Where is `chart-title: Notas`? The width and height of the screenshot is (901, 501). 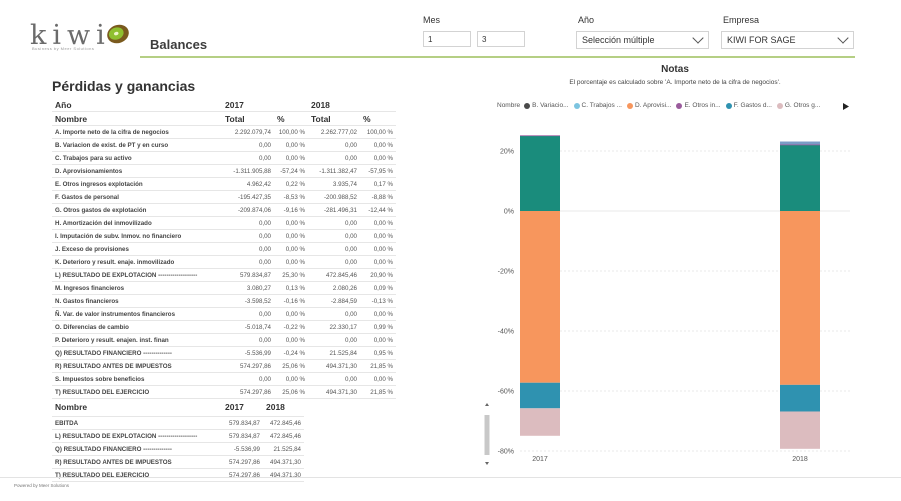
chart-title: Notas is located at coordinates (675, 69).